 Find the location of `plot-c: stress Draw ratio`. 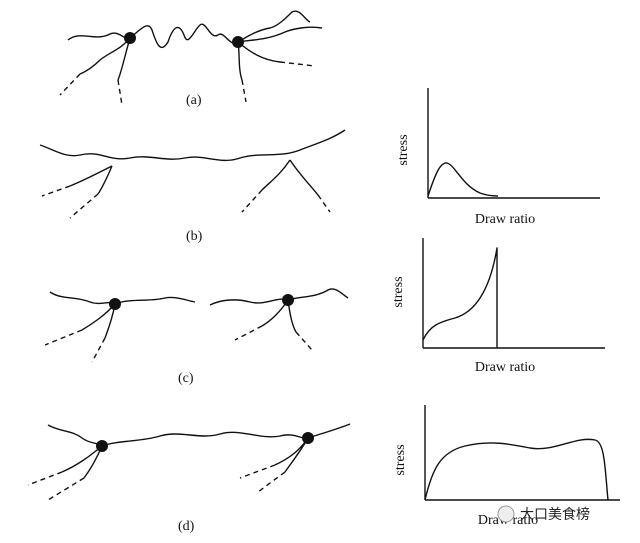

plot-c: stress Draw ratio is located at coordinates (498, 306).